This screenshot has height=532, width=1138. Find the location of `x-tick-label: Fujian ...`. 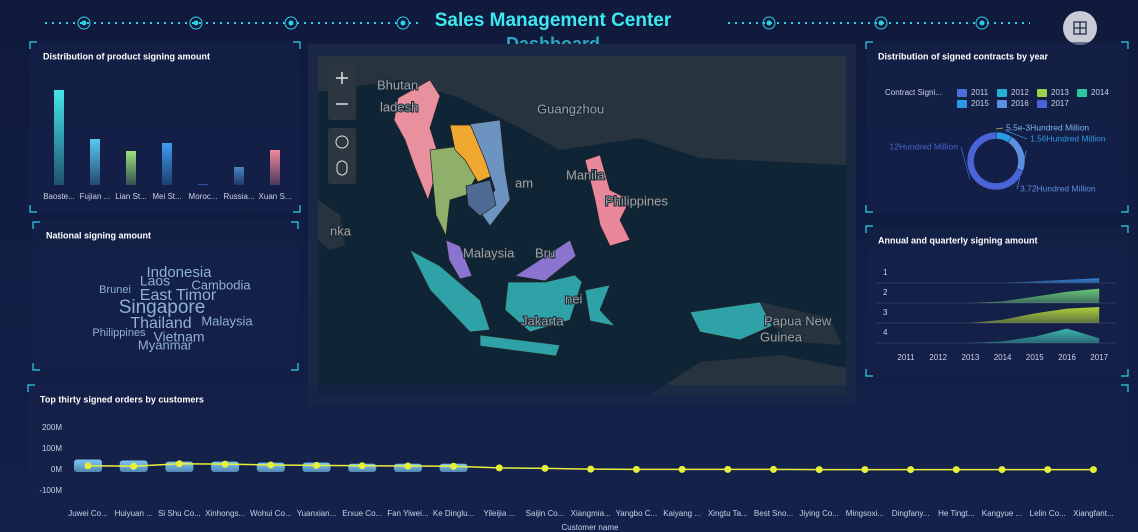

x-tick-label: Fujian ... is located at coordinates (95, 196).